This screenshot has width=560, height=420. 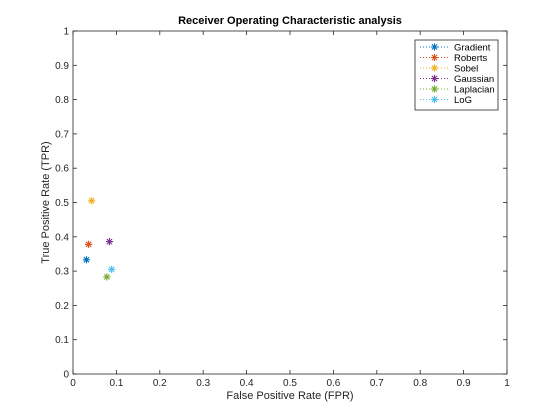 What do you see at coordinates (420, 383) in the screenshot?
I see `x-tick-label: 0.8` at bounding box center [420, 383].